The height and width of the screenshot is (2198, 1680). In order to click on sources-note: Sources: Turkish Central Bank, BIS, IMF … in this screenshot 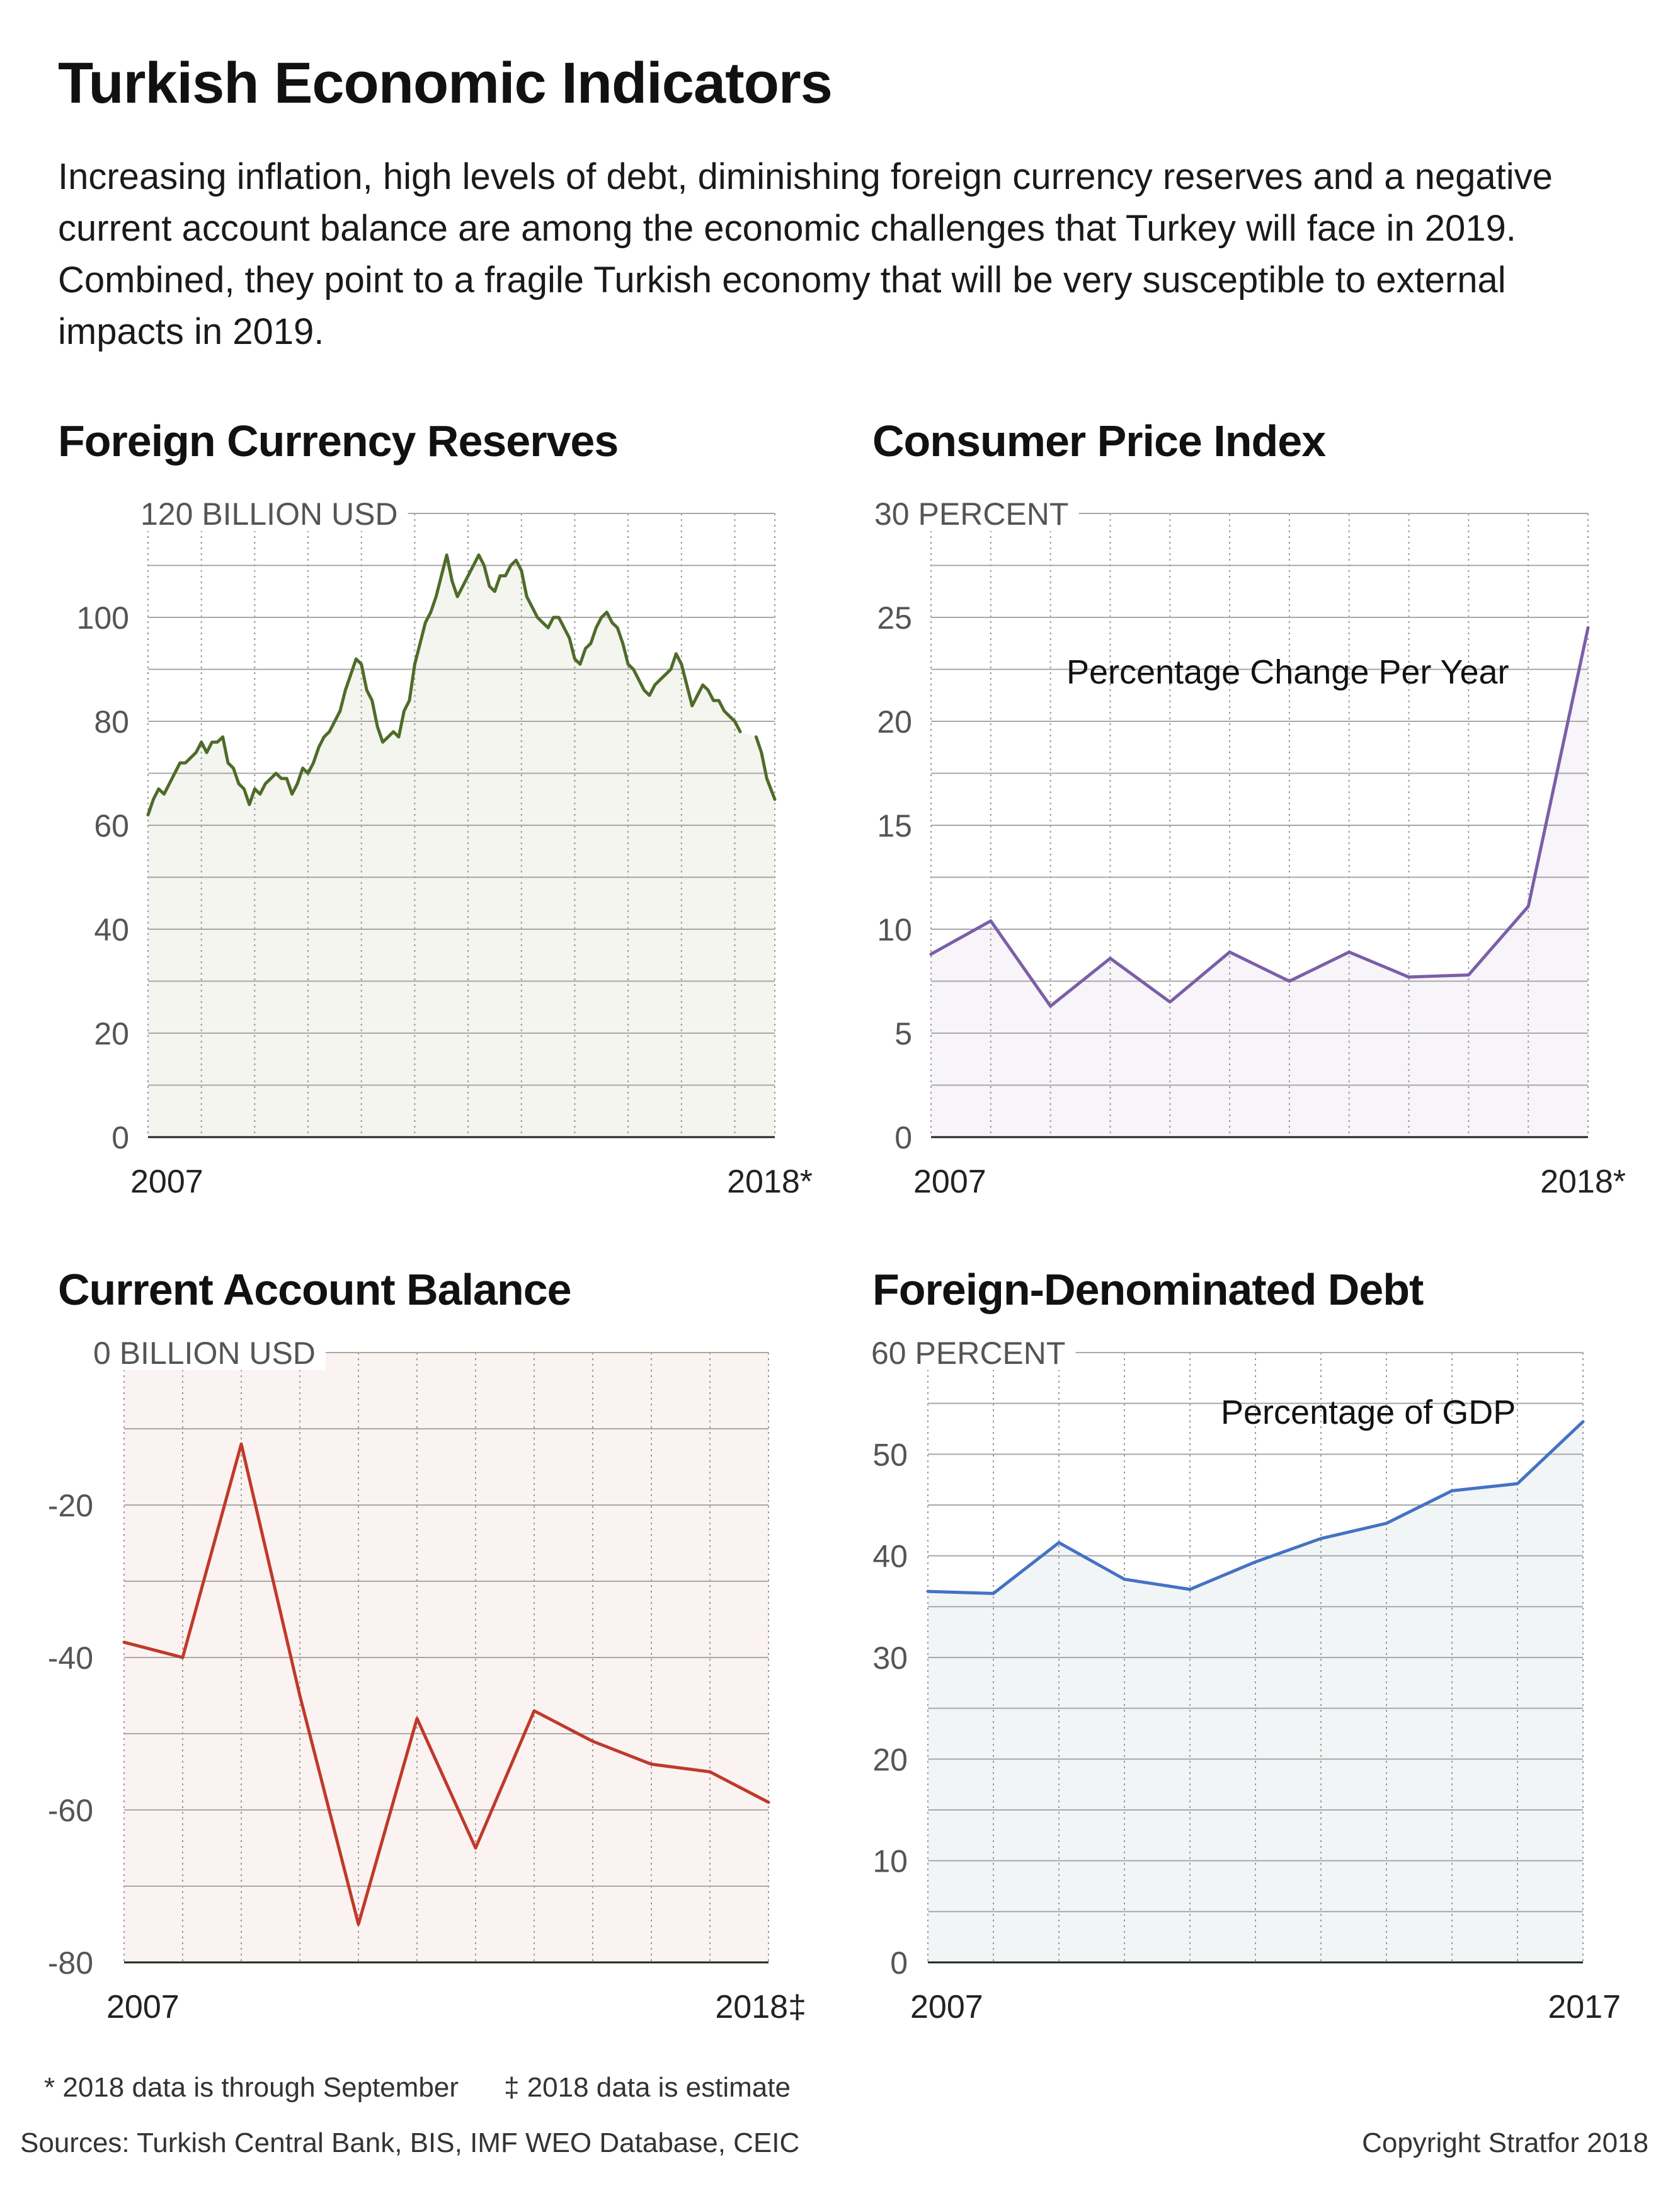, I will do `click(410, 2142)`.